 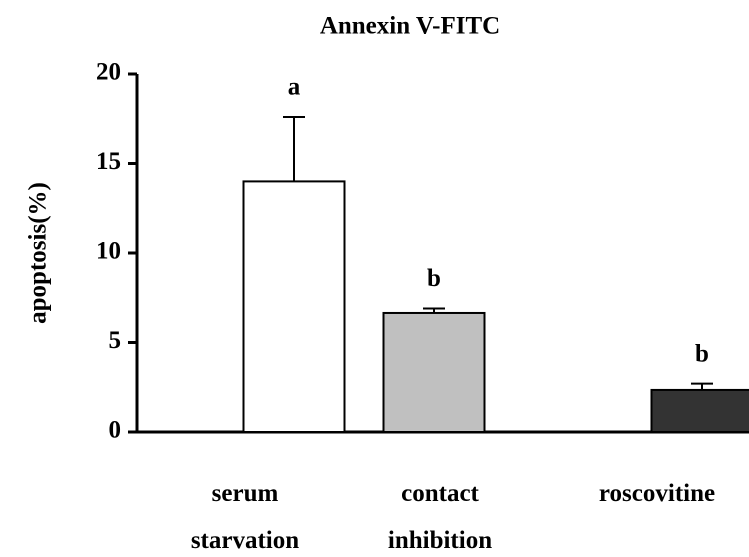 What do you see at coordinates (440, 517) in the screenshot?
I see `x-tick-label: contact inhibition` at bounding box center [440, 517].